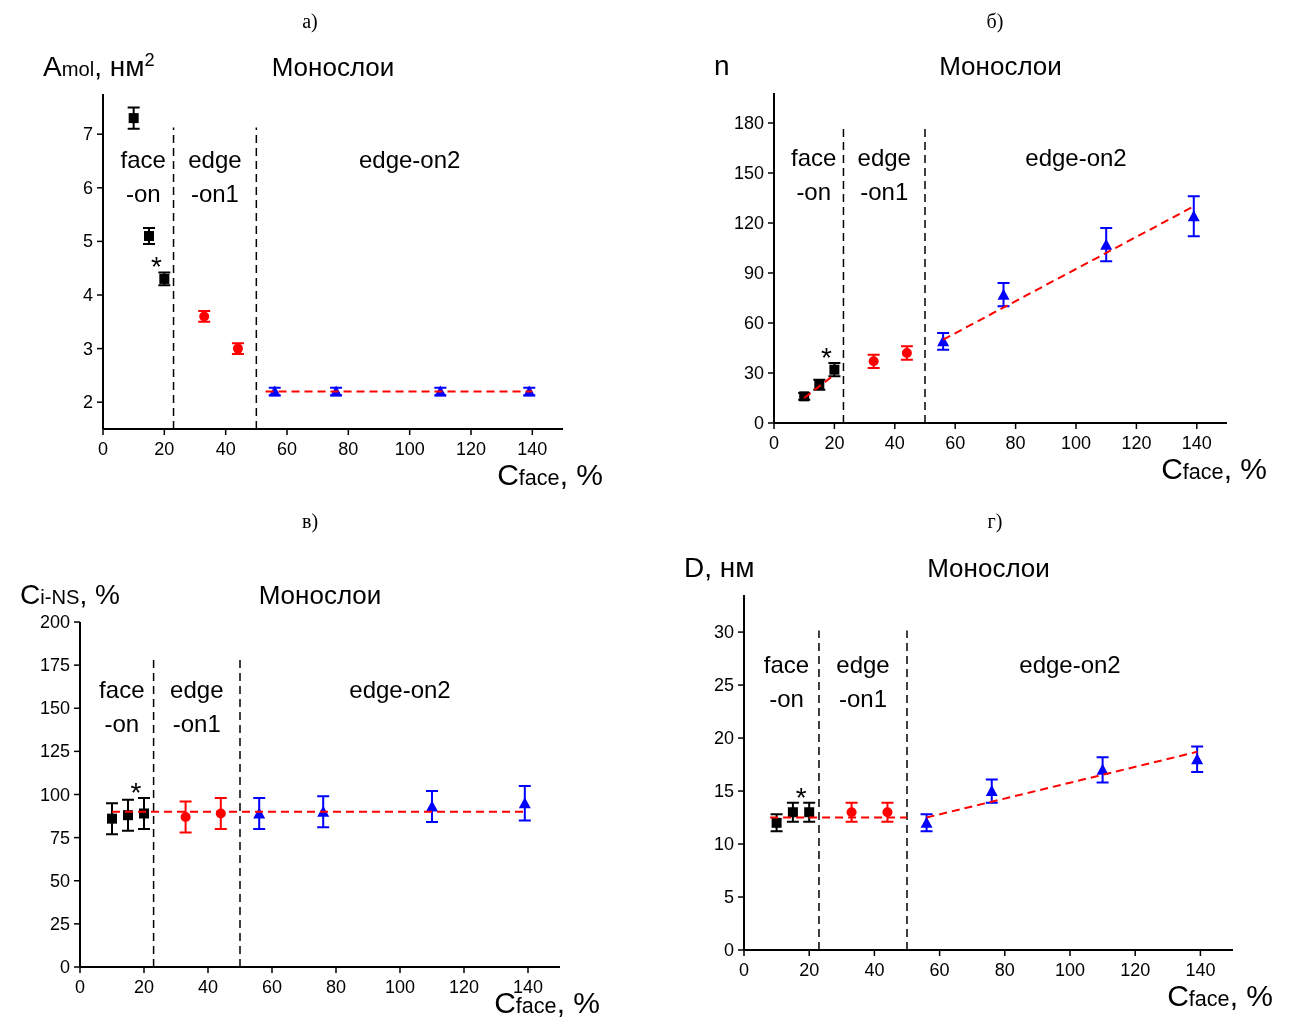  What do you see at coordinates (54, 751) in the screenshot?
I see `y-tick-label: 125` at bounding box center [54, 751].